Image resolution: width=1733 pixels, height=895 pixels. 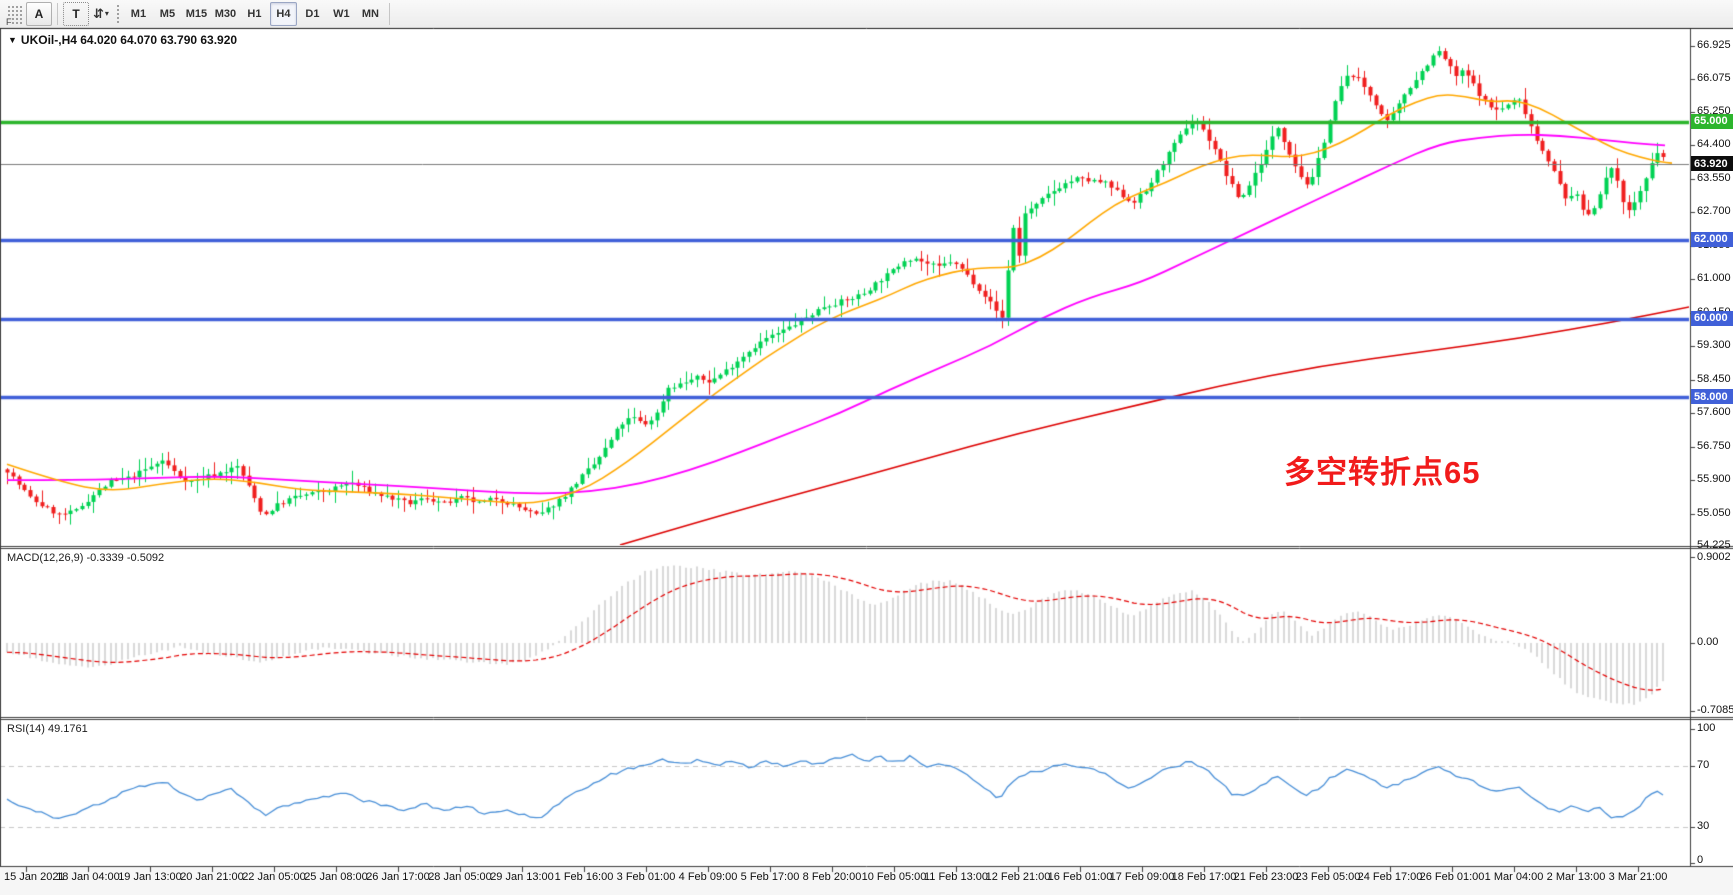 I want to click on macd-tick-label: -0.7085, so click(x=1715, y=709).